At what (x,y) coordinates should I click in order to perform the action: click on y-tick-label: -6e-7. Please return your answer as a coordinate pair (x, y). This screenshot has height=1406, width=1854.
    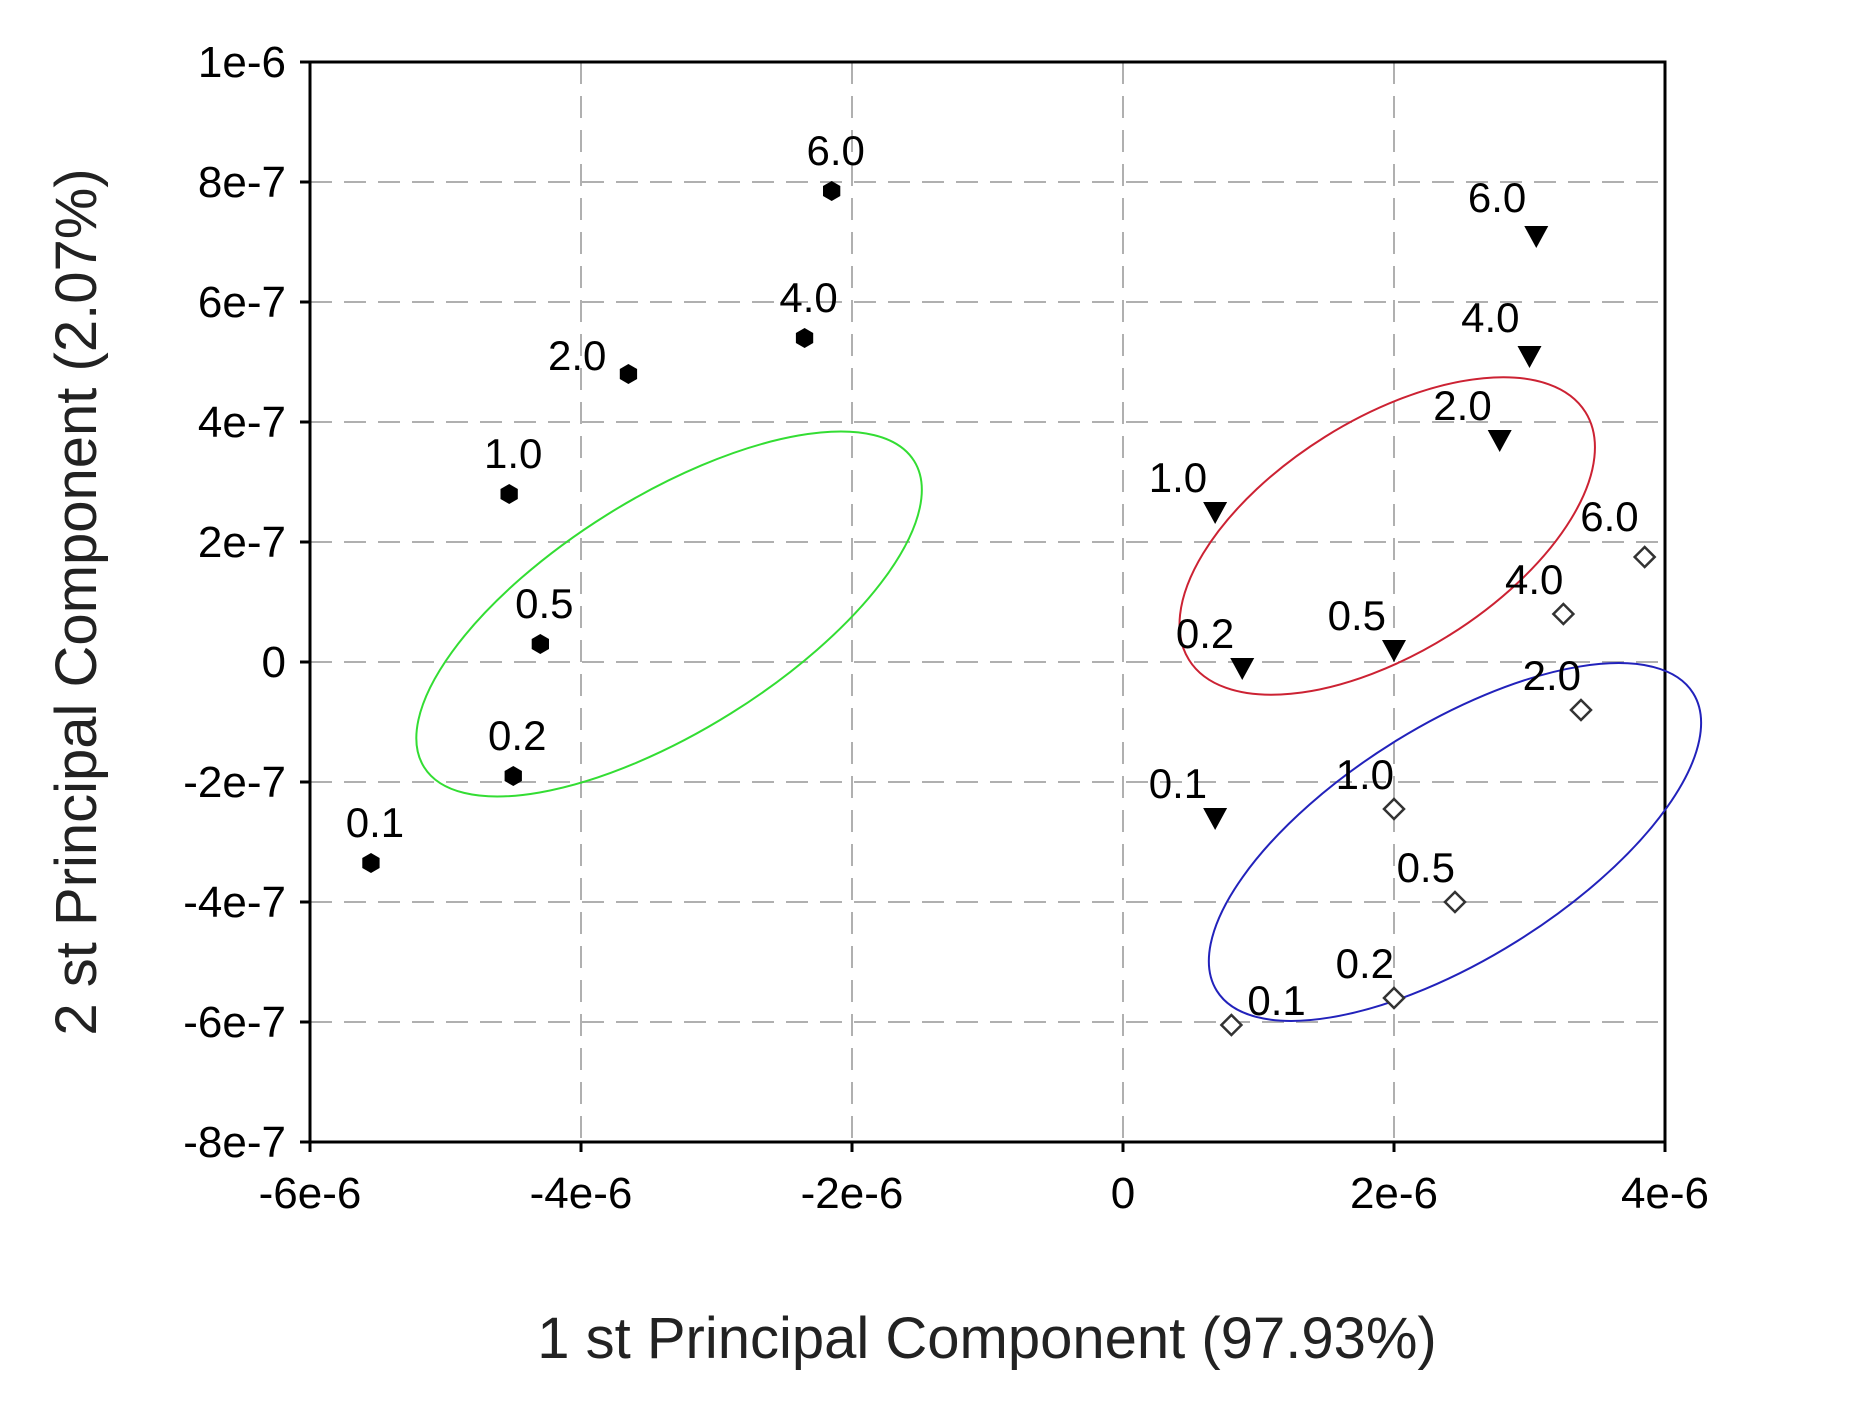
    Looking at the image, I should click on (234, 1022).